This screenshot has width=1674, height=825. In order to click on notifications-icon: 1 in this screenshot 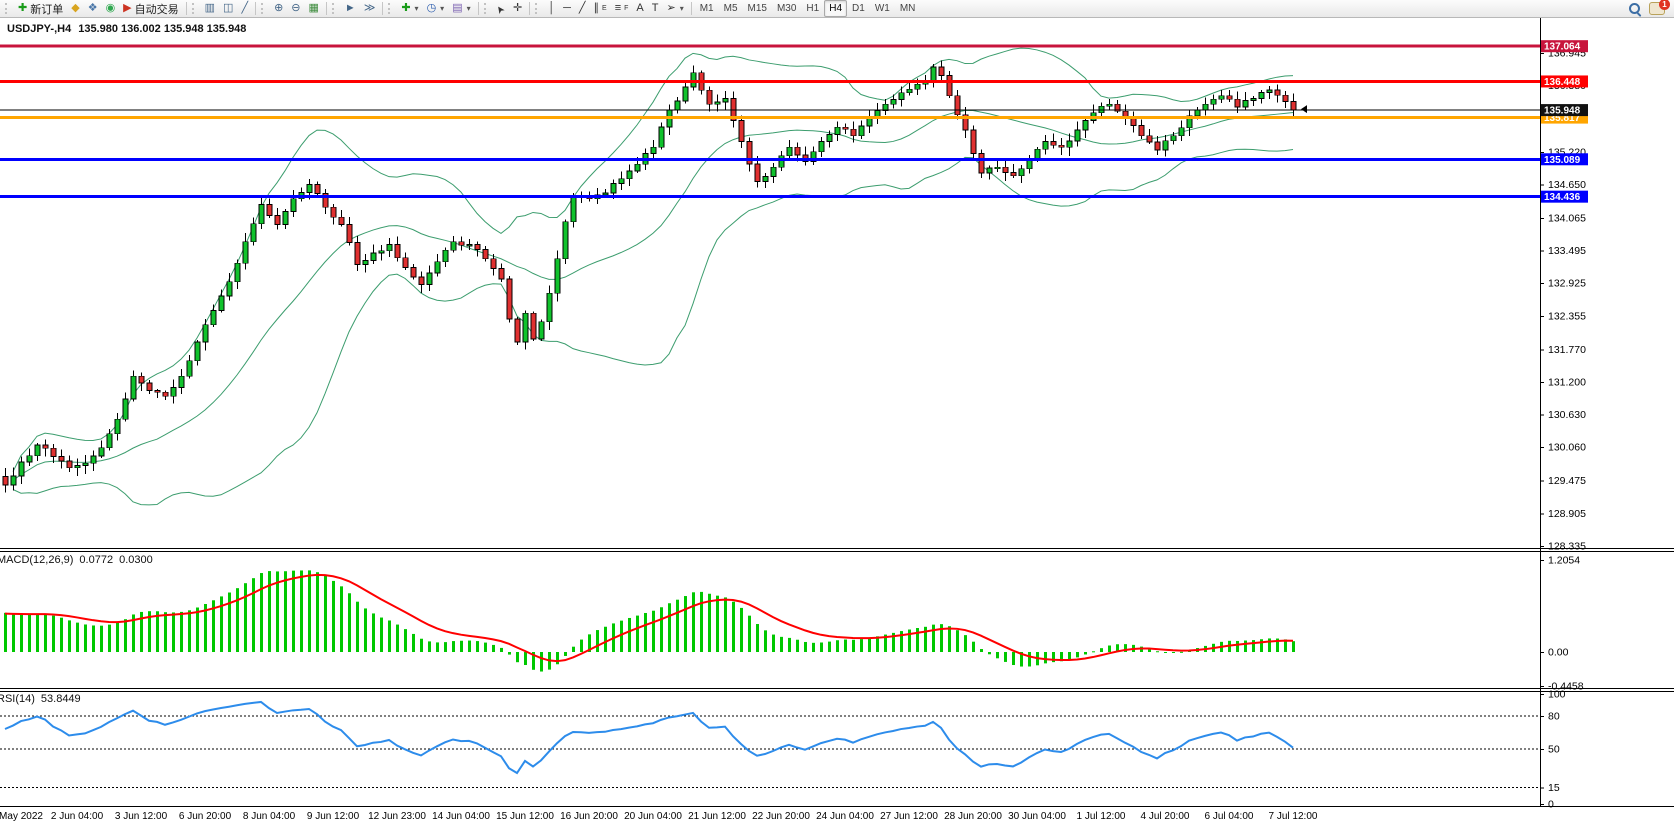, I will do `click(1659, 7)`.